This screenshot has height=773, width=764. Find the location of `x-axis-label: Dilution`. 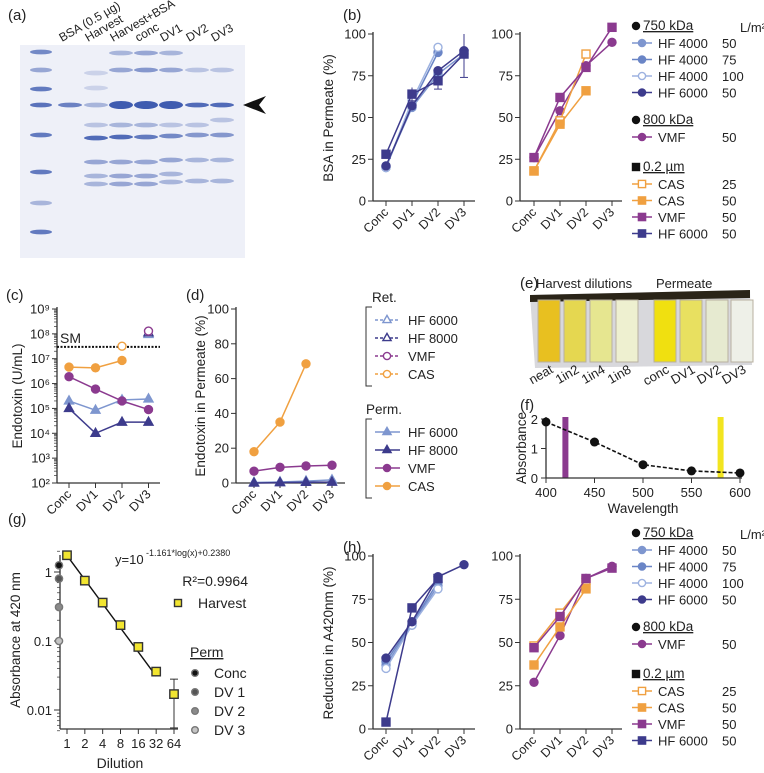

x-axis-label: Dilution is located at coordinates (120, 763).